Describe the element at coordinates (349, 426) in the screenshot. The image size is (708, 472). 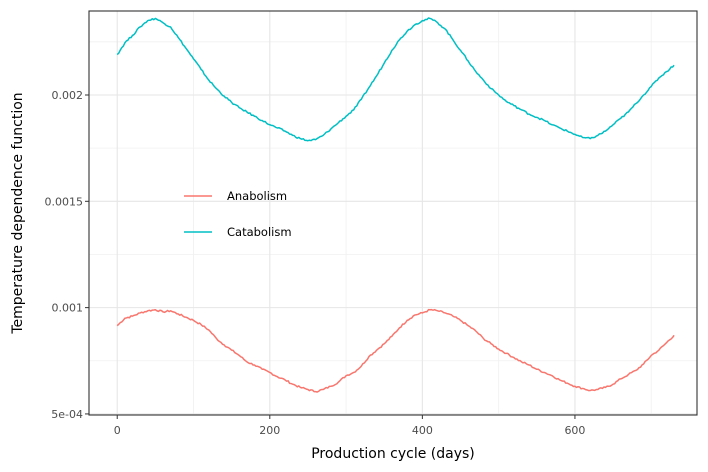
I see `x-axis: 0 200 400 600` at that location.